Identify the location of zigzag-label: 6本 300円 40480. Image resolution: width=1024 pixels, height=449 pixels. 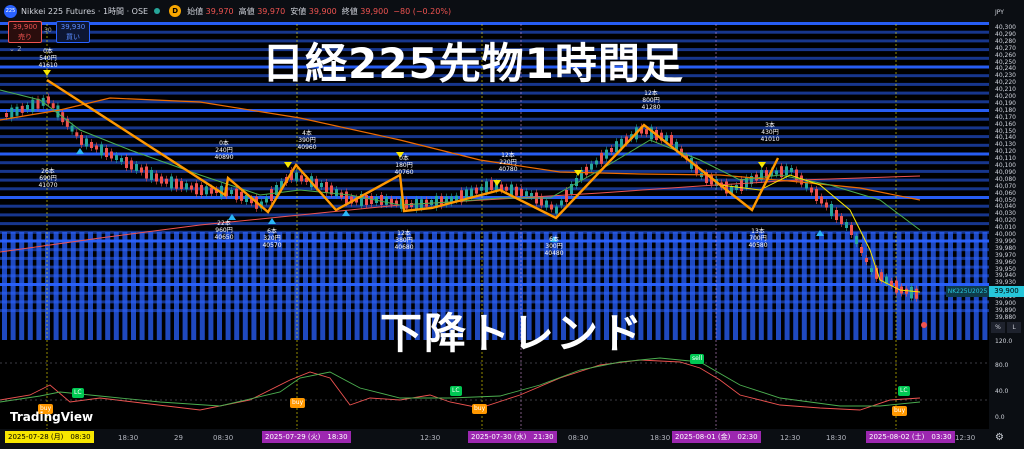
(554, 246).